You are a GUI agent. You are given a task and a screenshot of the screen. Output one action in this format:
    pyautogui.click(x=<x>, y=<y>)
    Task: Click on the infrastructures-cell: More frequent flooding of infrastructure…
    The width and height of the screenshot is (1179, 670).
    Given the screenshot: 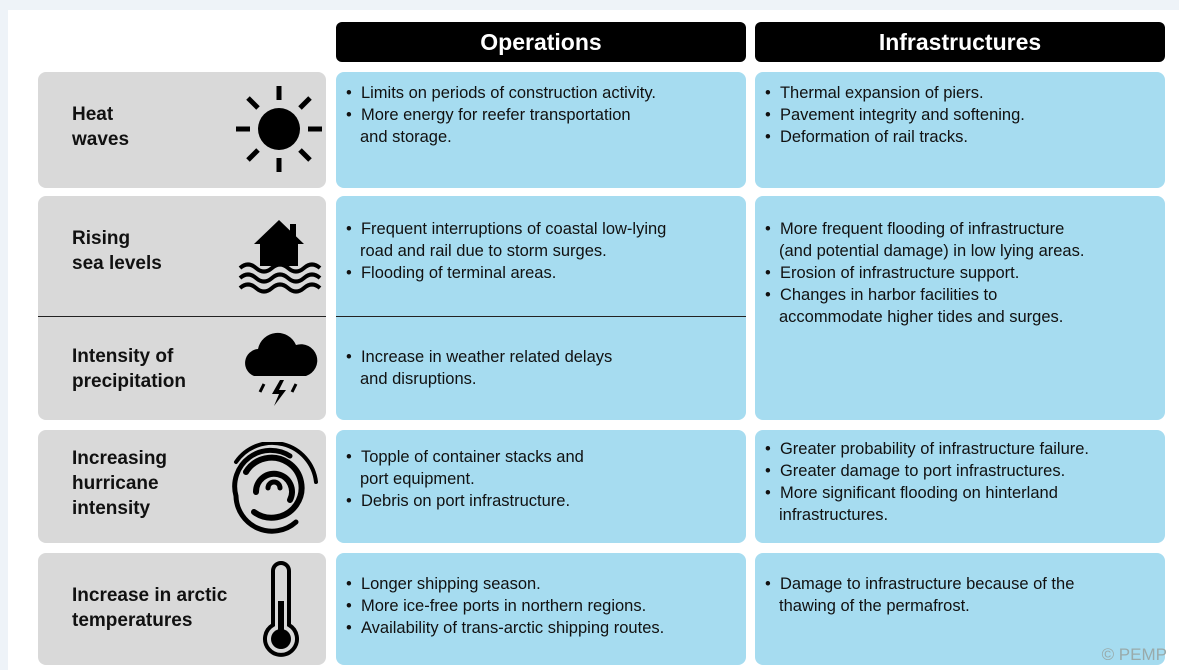 What is the action you would take?
    pyautogui.click(x=960, y=308)
    